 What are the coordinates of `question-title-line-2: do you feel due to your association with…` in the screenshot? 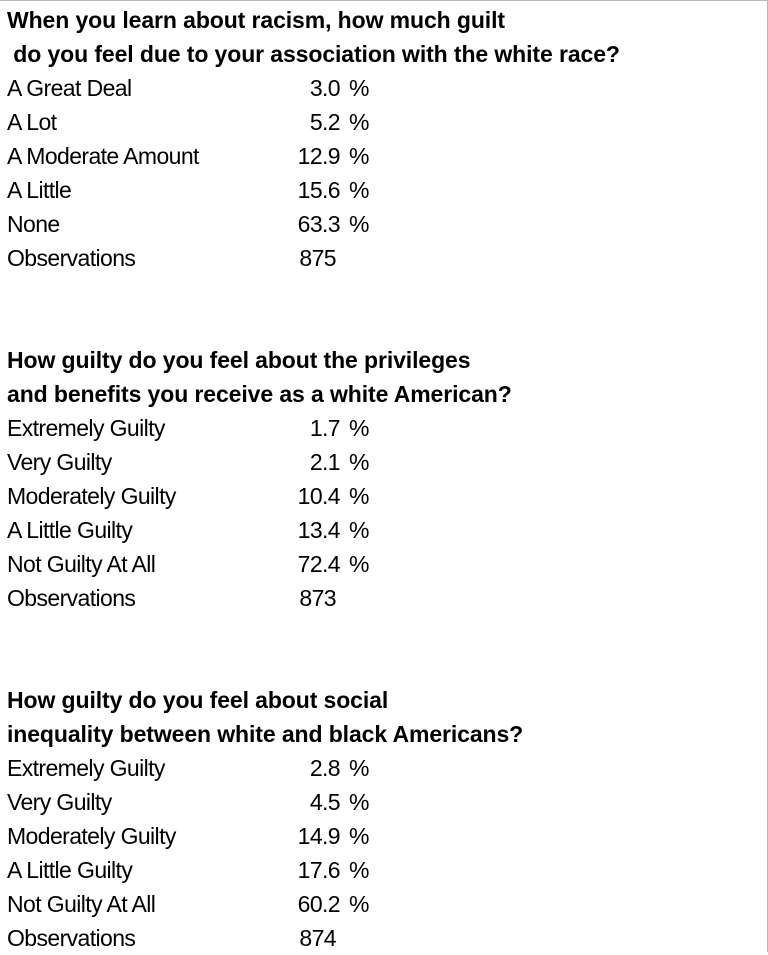 It's located at (313, 54).